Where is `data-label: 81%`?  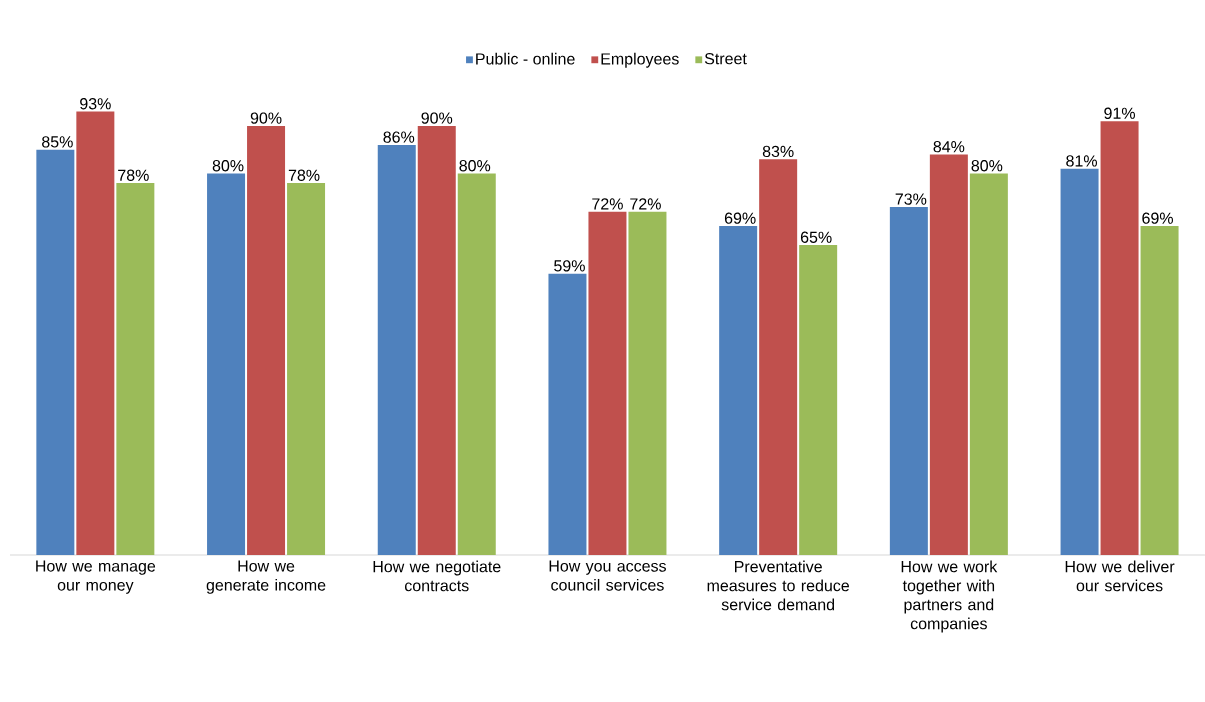
data-label: 81% is located at coordinates (1081, 161).